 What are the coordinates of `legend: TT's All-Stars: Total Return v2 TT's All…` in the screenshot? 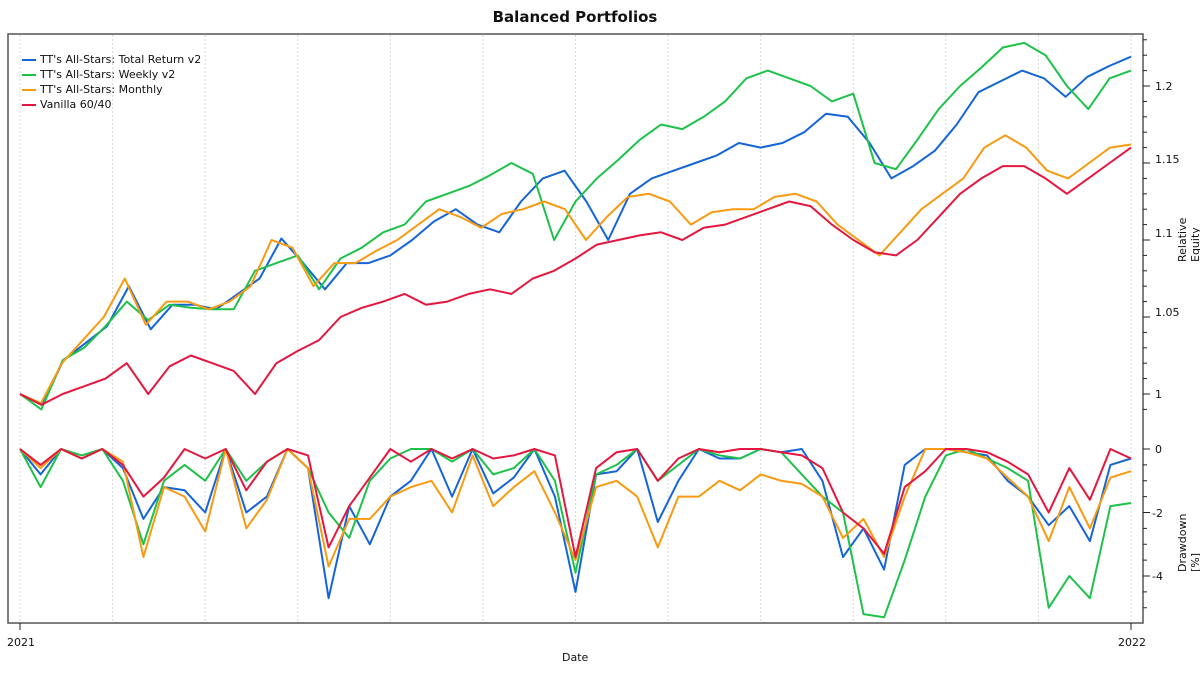 It's located at (111, 82).